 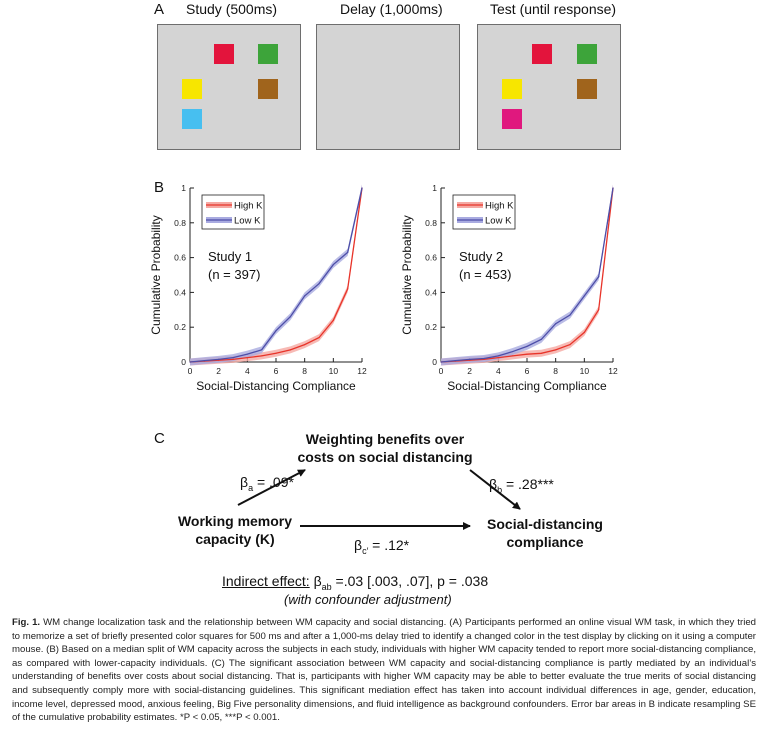 What do you see at coordinates (521, 485) in the screenshot?
I see `beta-b-label: βb = .28***` at bounding box center [521, 485].